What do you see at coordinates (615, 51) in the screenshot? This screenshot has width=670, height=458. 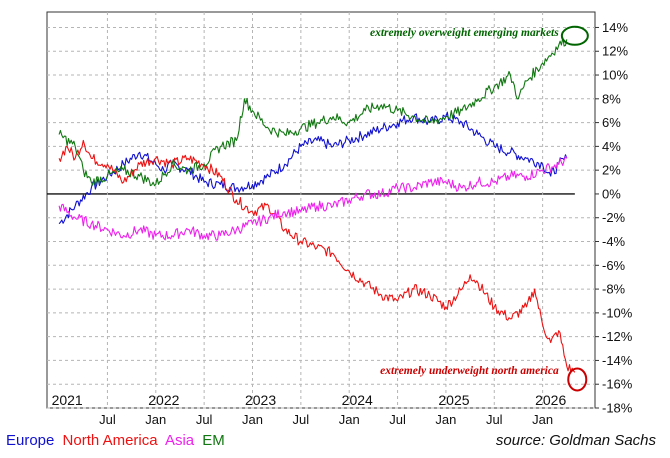 I see `y-tick-label: 12%` at bounding box center [615, 51].